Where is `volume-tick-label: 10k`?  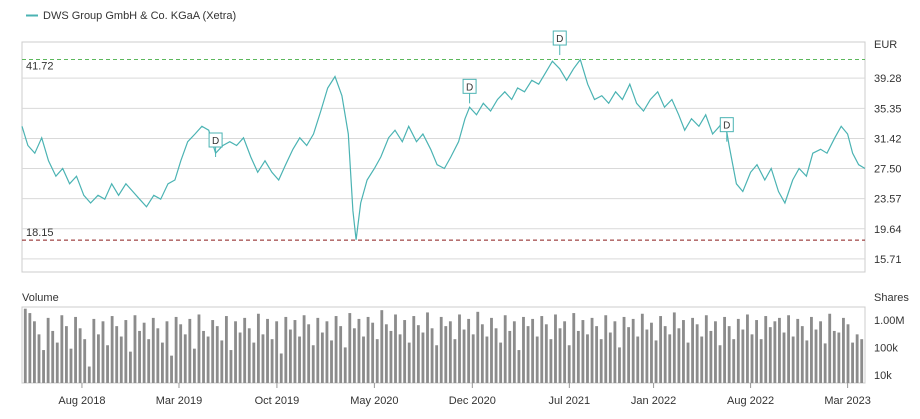 volume-tick-label: 10k is located at coordinates (883, 376).